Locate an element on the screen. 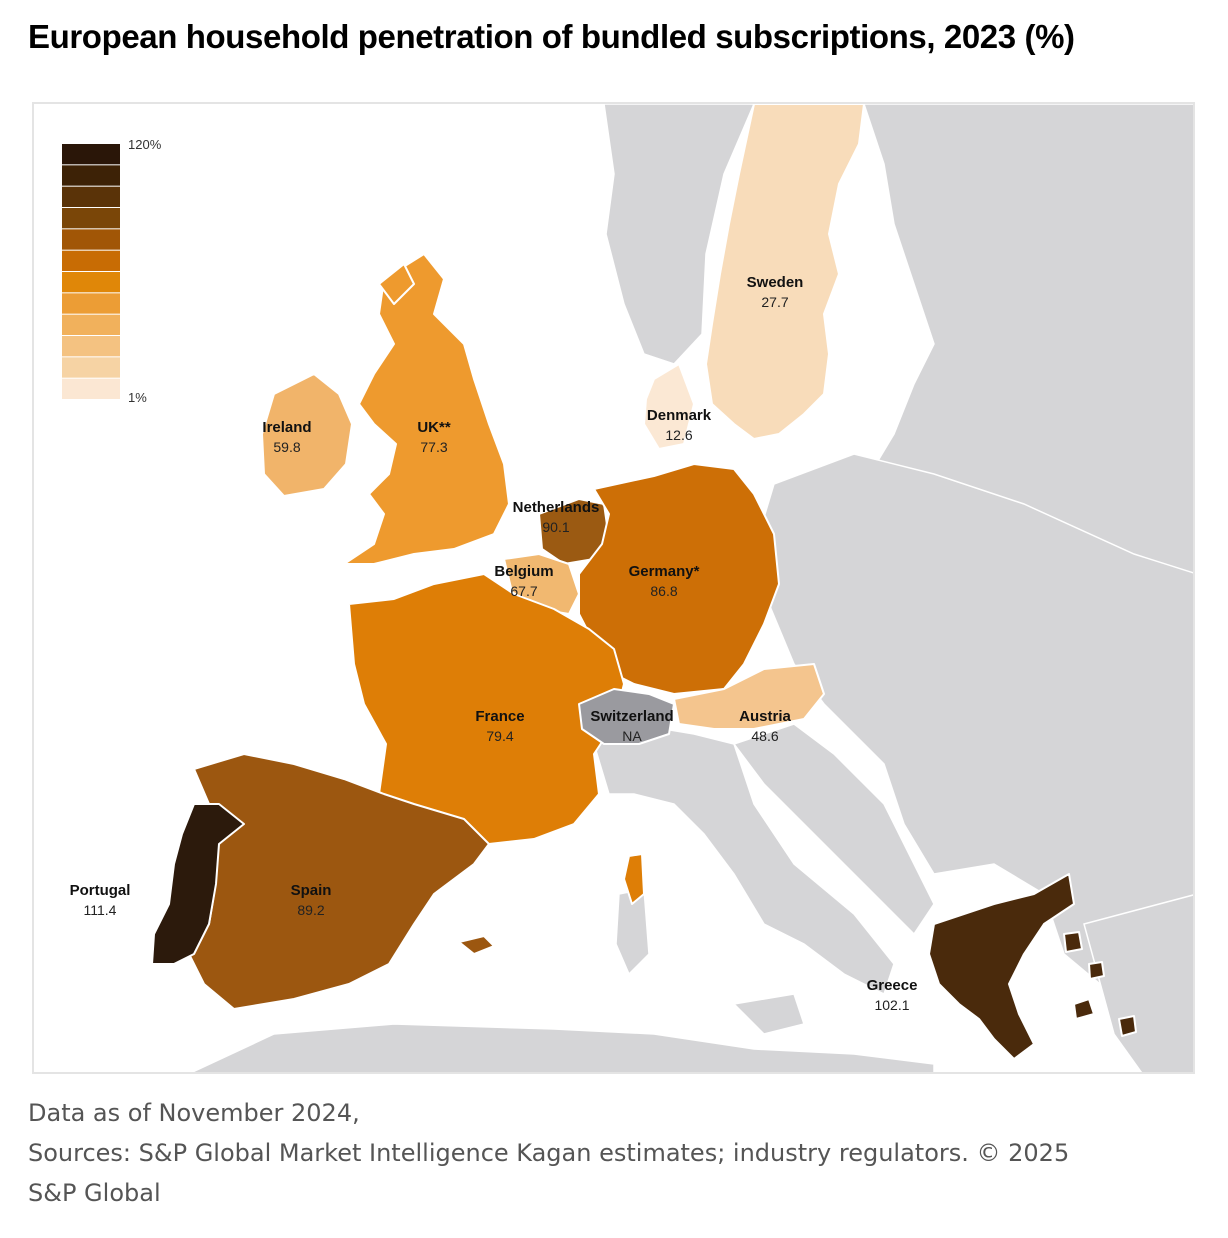  sweden-value: 27.7 is located at coordinates (774, 302).